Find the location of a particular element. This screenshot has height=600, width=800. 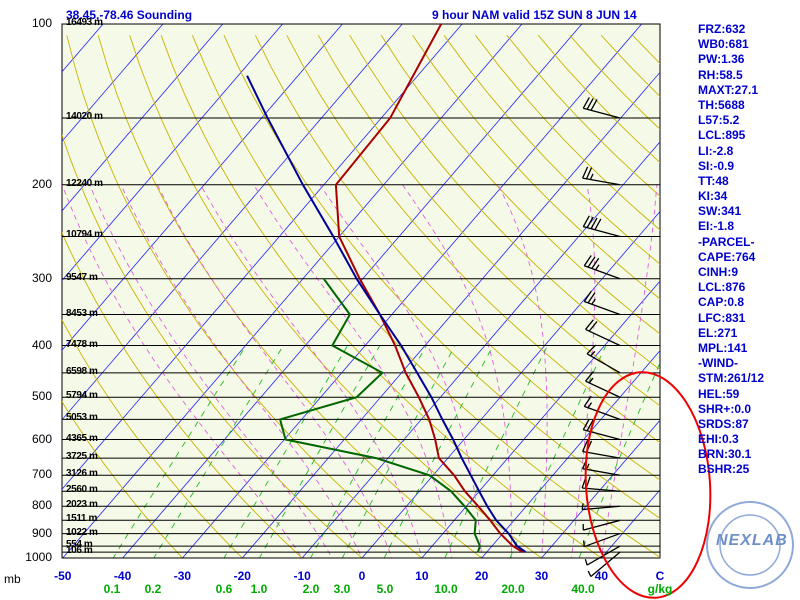

height-label: 9547 m is located at coordinates (82, 277).